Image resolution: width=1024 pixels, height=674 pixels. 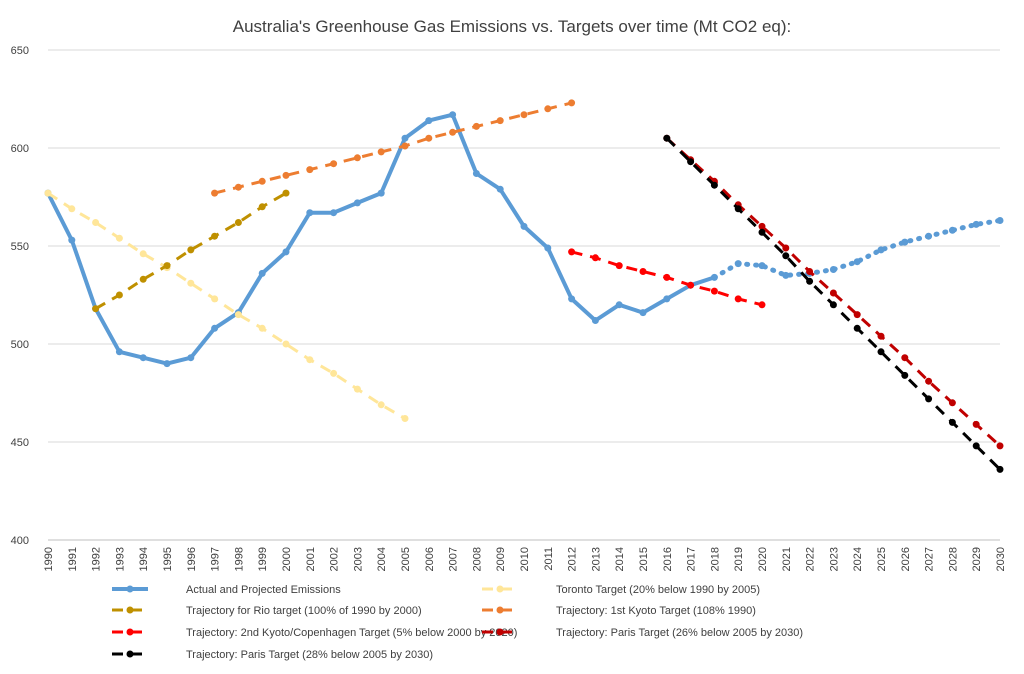 I want to click on data-point-2-1998, so click(x=238, y=315).